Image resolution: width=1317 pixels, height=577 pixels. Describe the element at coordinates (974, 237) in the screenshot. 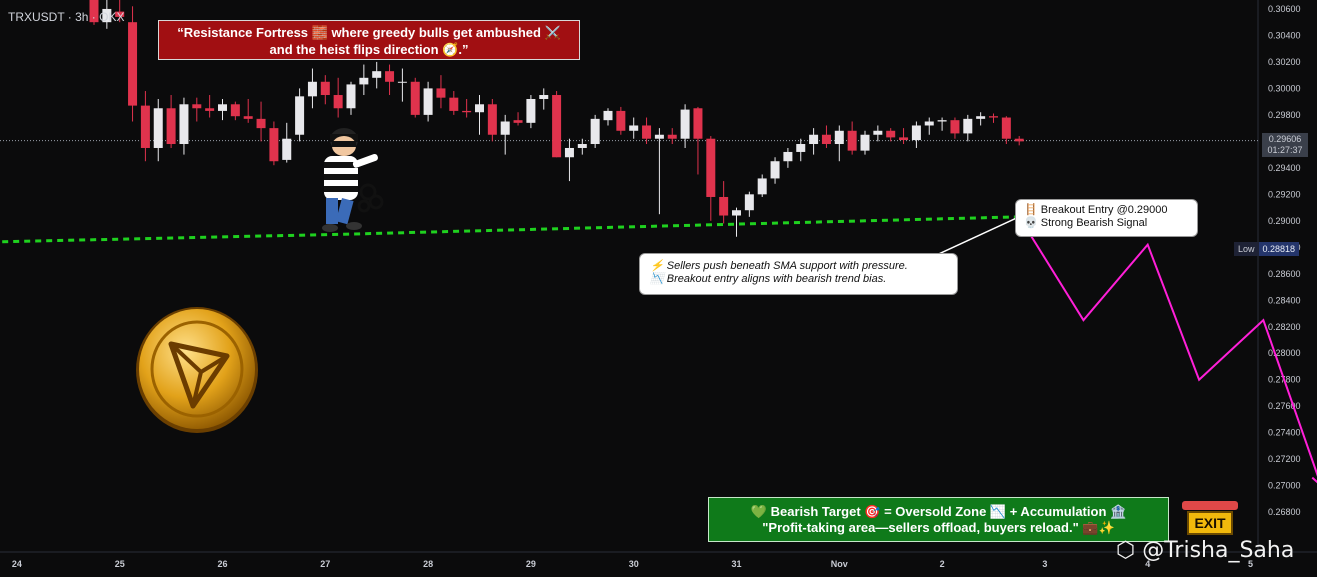

I see `sellers-callout-pointer` at that location.